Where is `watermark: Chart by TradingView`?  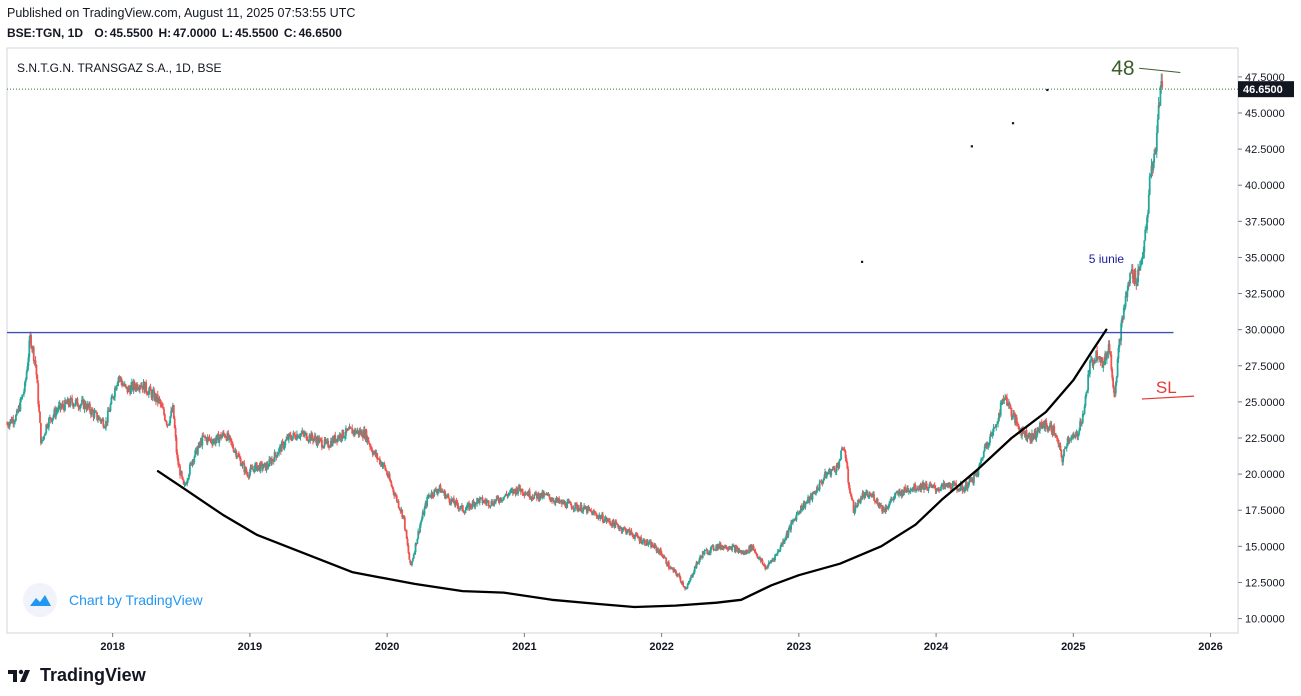 watermark: Chart by TradingView is located at coordinates (113, 600).